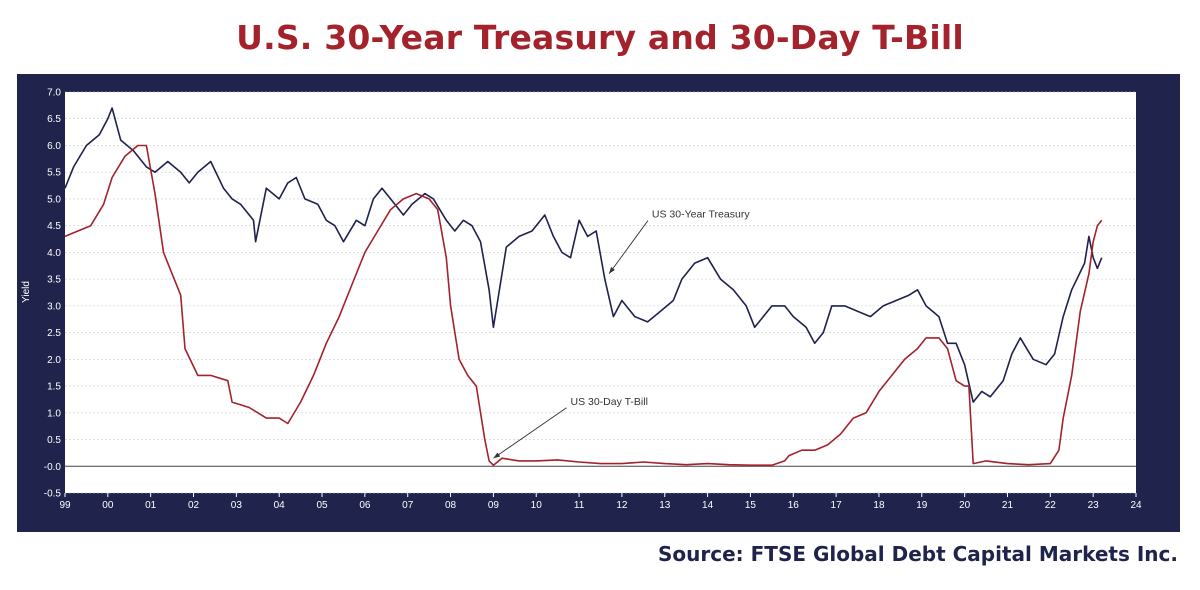  I want to click on x-tick-label: 14, so click(708, 505).